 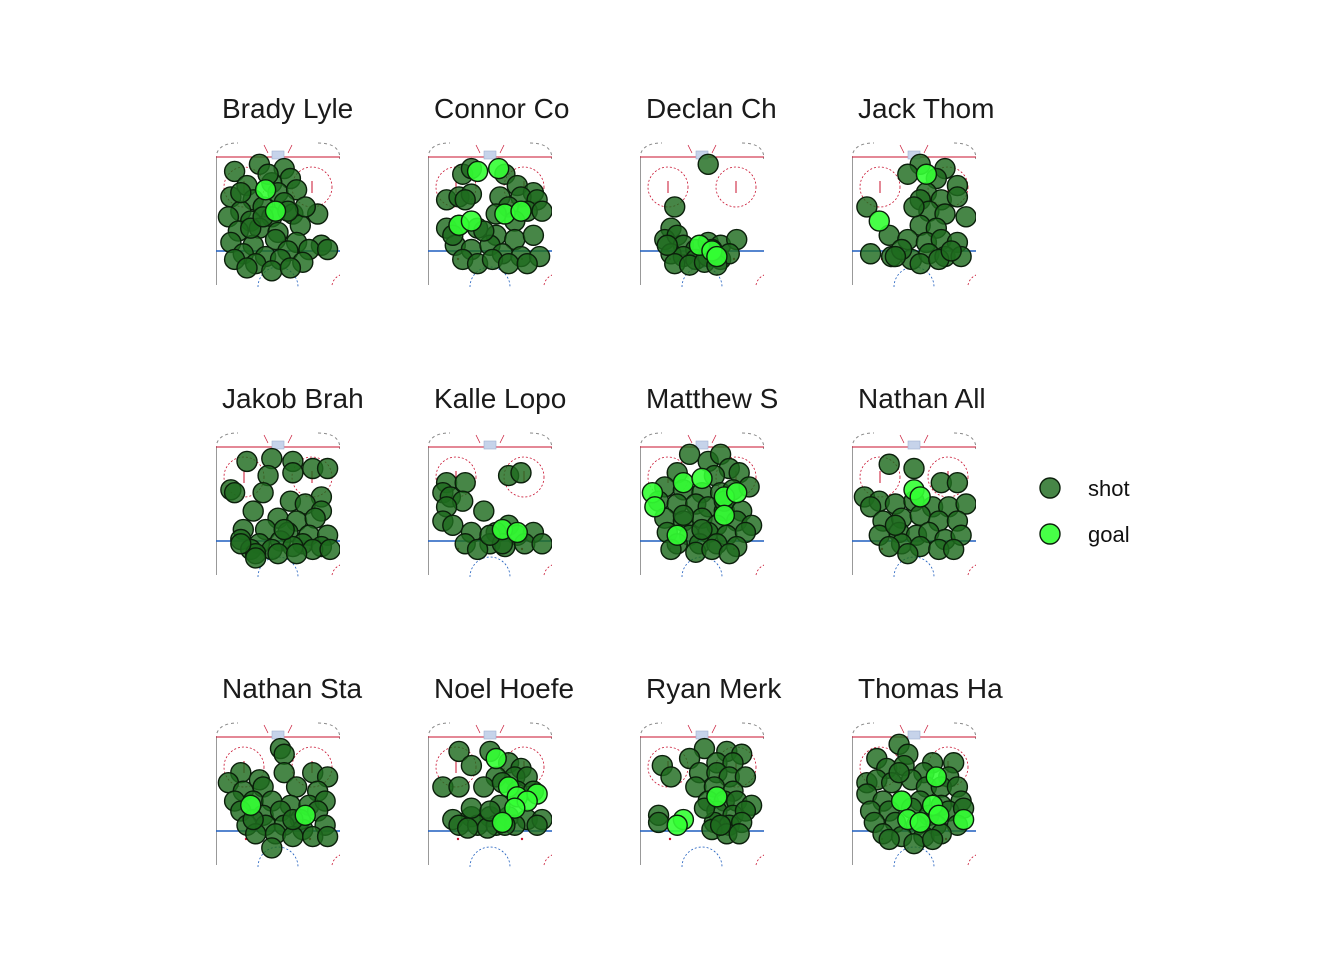 I want to click on panel-title: Jack Thom, so click(x=926, y=108).